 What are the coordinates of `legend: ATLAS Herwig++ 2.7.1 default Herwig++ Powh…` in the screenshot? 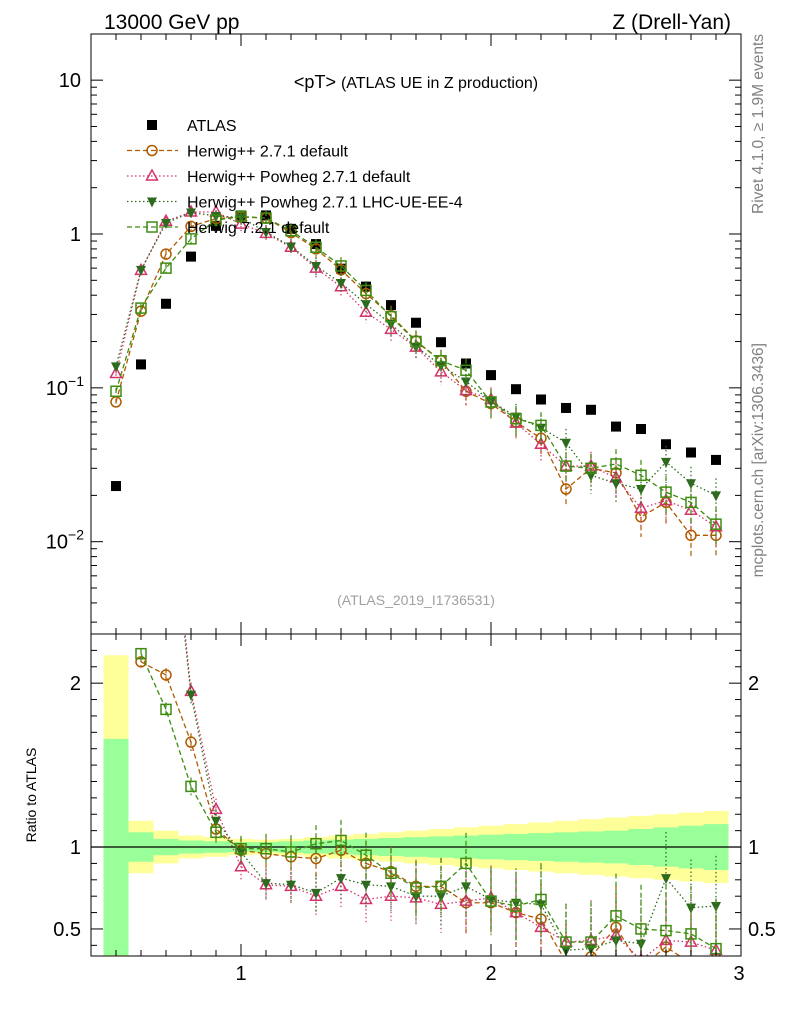 It's located at (295, 177).